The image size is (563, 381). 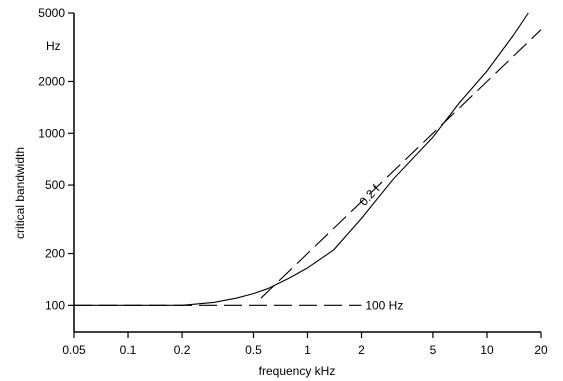 I want to click on y-axis-label: critical bandwidth, so click(x=20, y=193).